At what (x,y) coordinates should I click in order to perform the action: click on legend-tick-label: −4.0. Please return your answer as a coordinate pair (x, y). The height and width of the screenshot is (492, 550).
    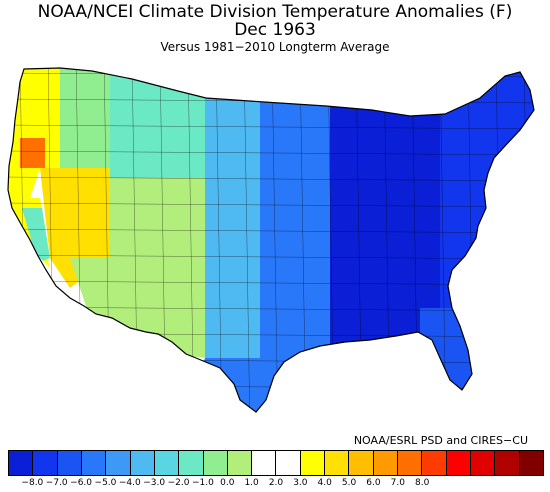
    Looking at the image, I should click on (129, 483).